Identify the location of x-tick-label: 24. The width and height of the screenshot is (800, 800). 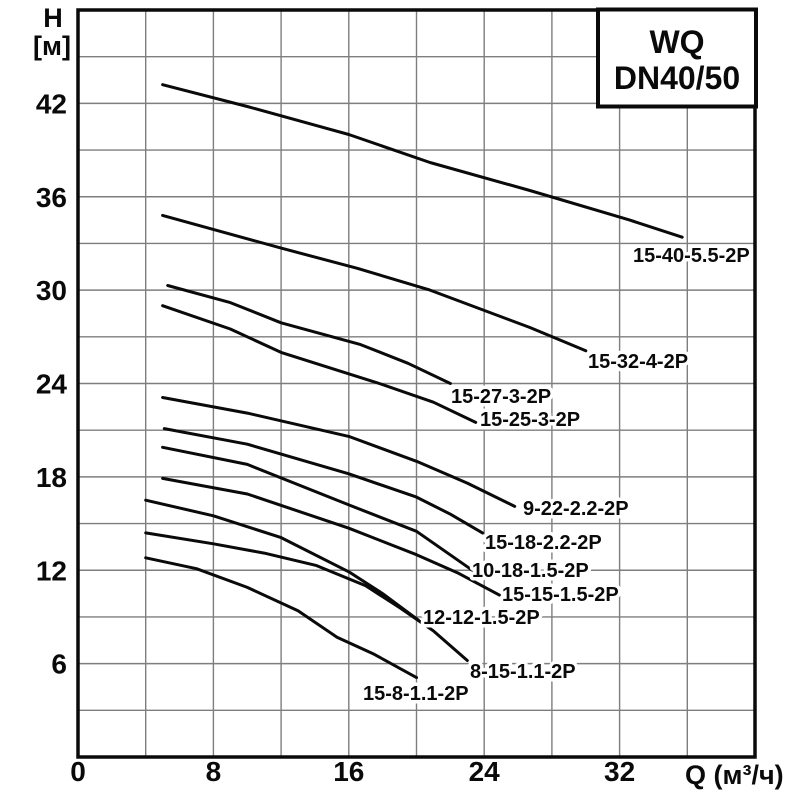
(485, 771).